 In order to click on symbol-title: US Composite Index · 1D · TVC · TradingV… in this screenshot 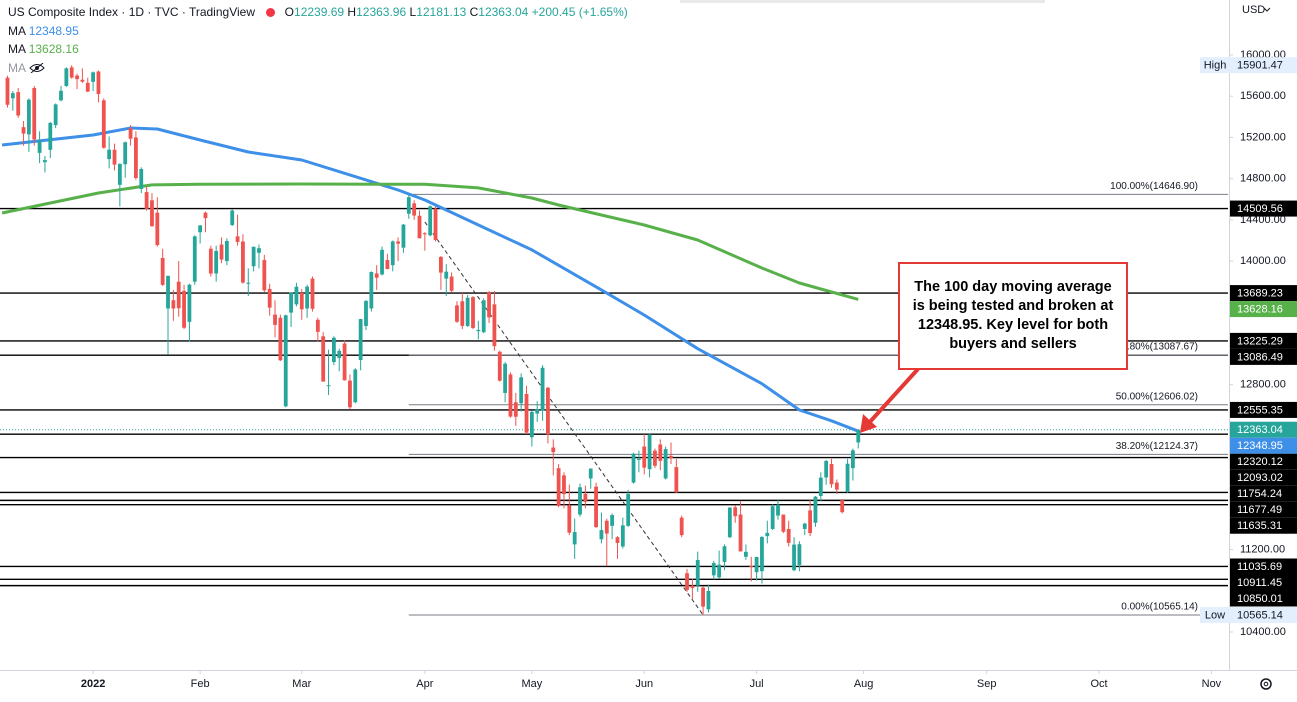, I will do `click(131, 12)`.